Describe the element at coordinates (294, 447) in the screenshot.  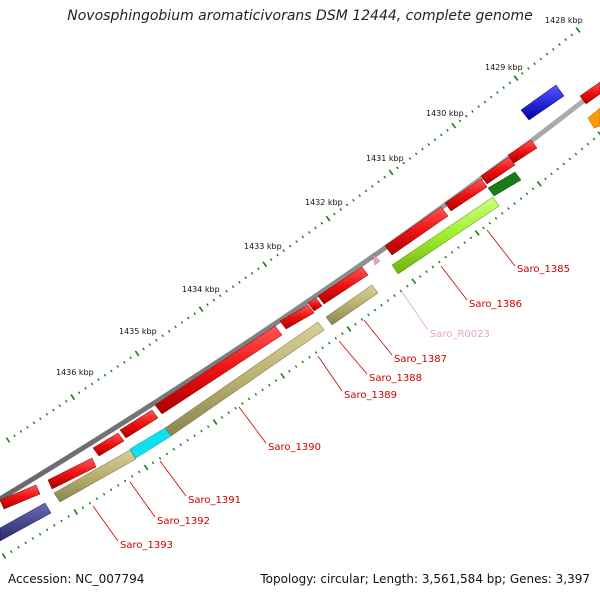
I see `gene-label: Saro_1390` at that location.